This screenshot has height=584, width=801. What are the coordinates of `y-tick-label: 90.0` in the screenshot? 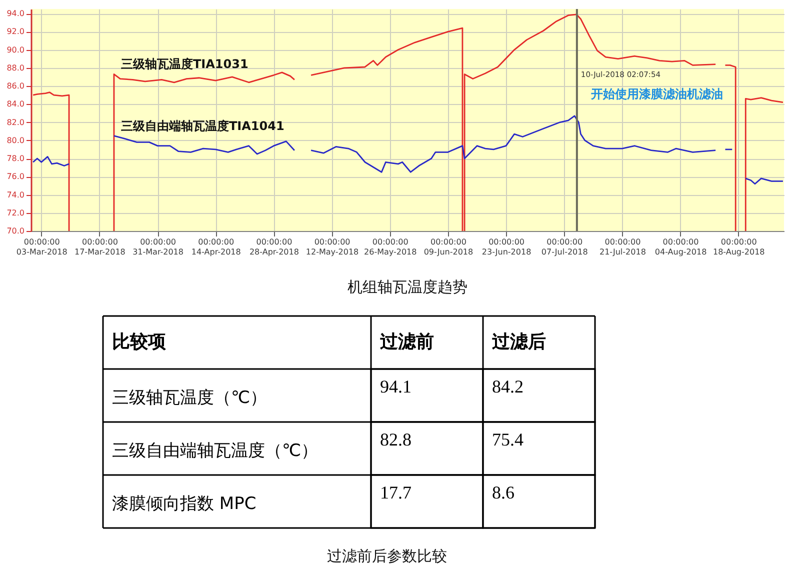 It's located at (15, 49).